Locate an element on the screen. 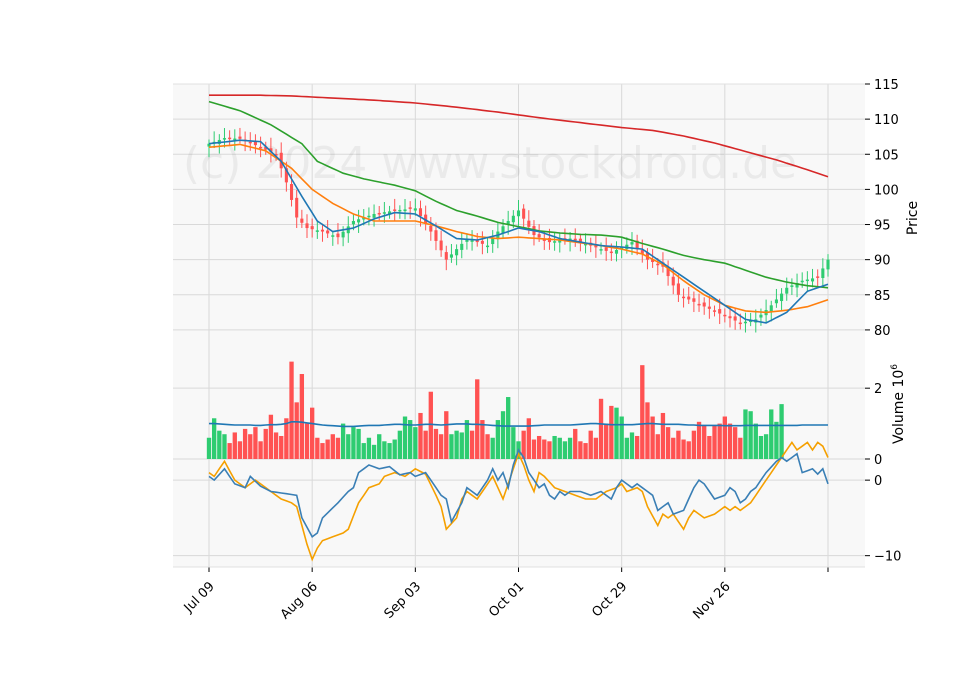 Image resolution: width=960 pixels, height=690 pixels. price-tick-label: 110 is located at coordinates (886, 120).